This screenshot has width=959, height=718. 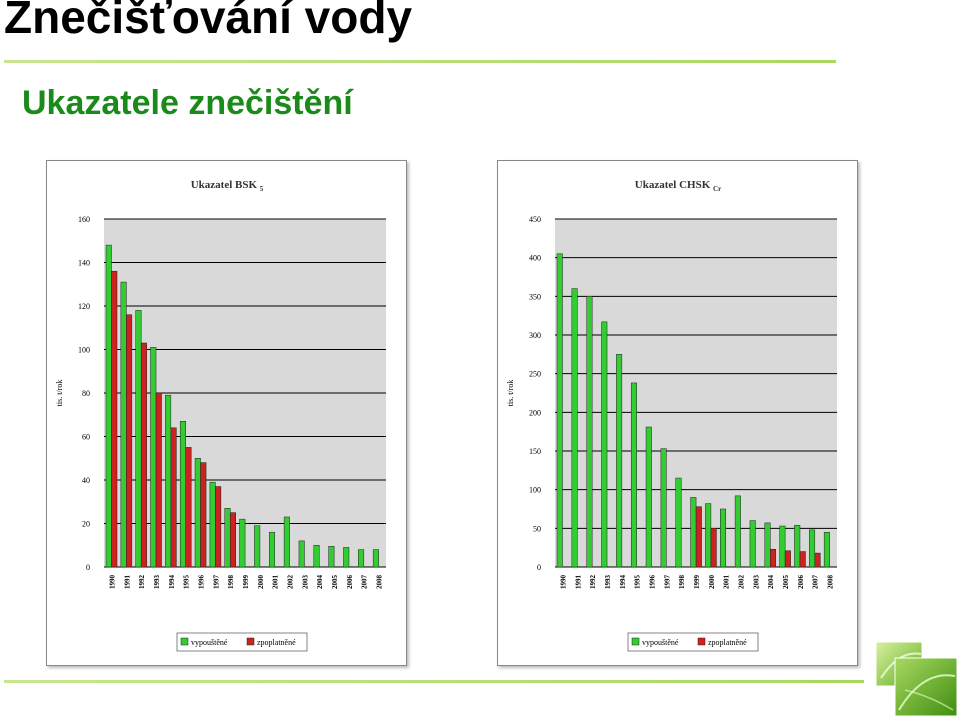 I want to click on x-tick-label: 1994, so click(x=172, y=582).